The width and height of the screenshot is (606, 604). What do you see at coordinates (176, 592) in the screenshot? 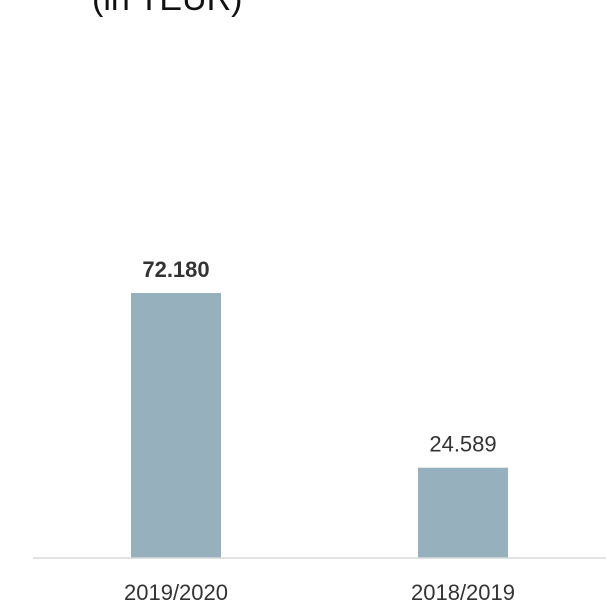
I see `category-label-2019/2020: 2019/2020` at bounding box center [176, 592].